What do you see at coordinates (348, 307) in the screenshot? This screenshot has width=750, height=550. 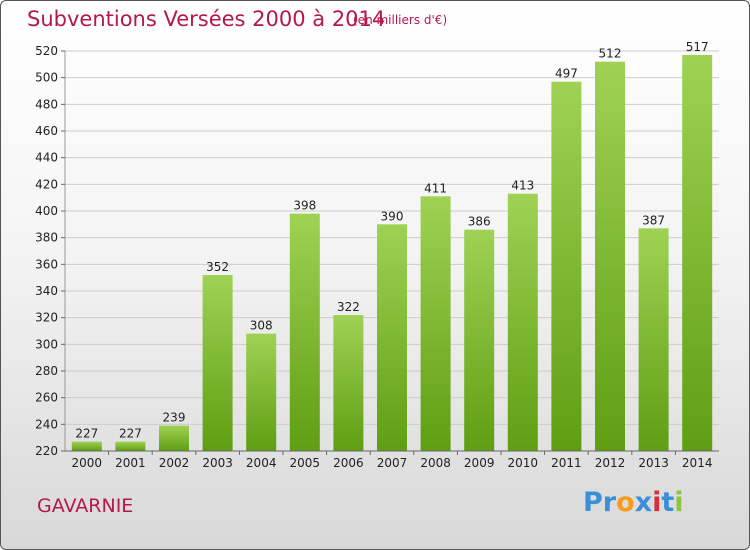 I see `data-label-2006: 322` at bounding box center [348, 307].